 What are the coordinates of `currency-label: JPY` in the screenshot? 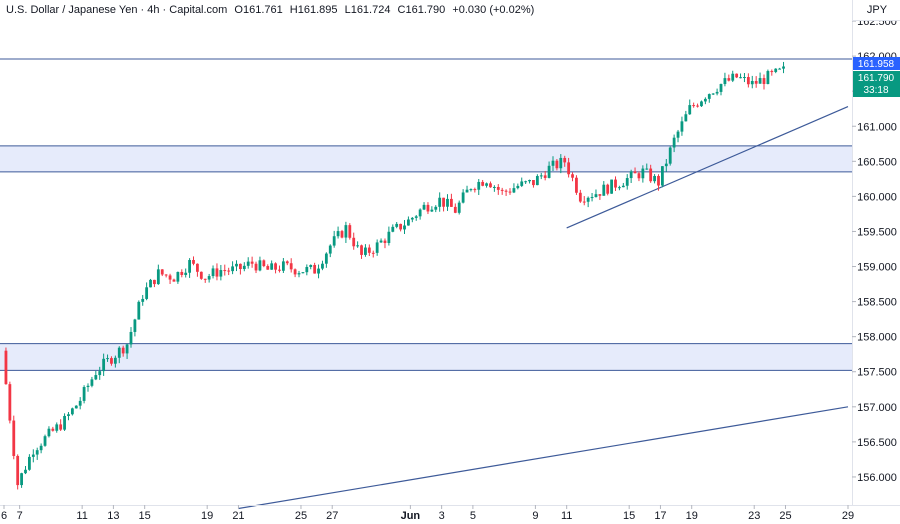 It's located at (876, 10).